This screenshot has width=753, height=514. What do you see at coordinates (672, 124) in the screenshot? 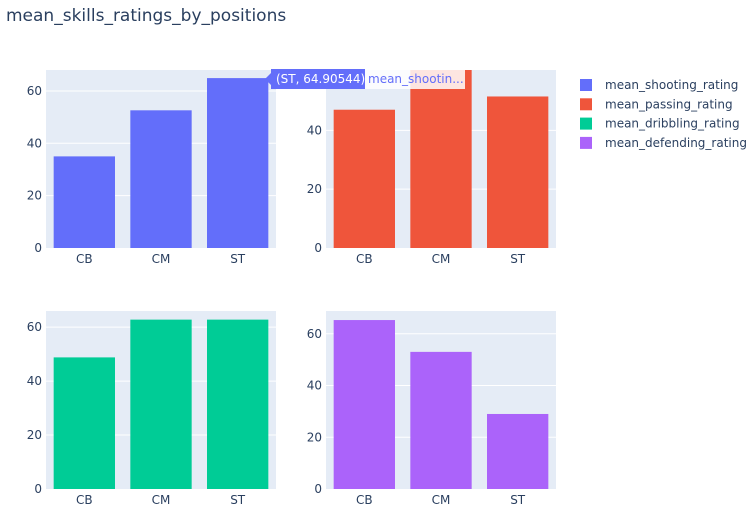
I see `legend-label: mean_dribbling_rating` at bounding box center [672, 124].